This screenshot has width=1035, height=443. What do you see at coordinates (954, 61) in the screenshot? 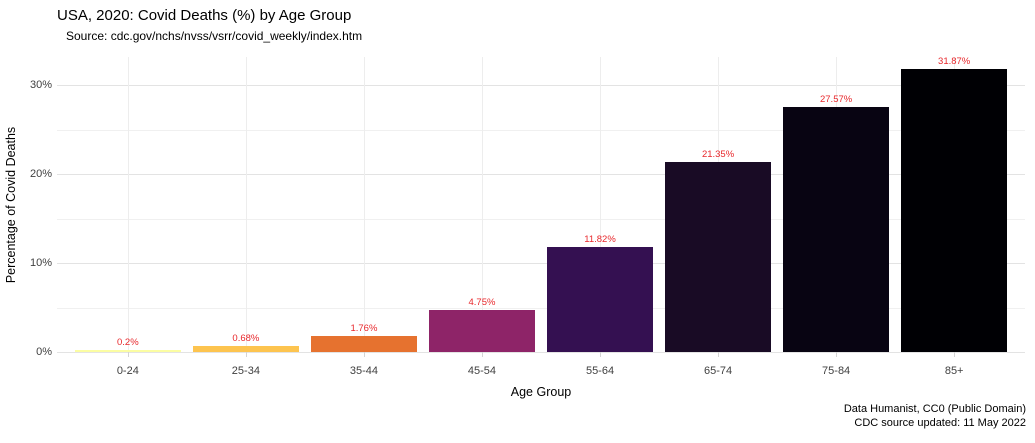
I see `bar-value-label: 31.87%` at bounding box center [954, 61].